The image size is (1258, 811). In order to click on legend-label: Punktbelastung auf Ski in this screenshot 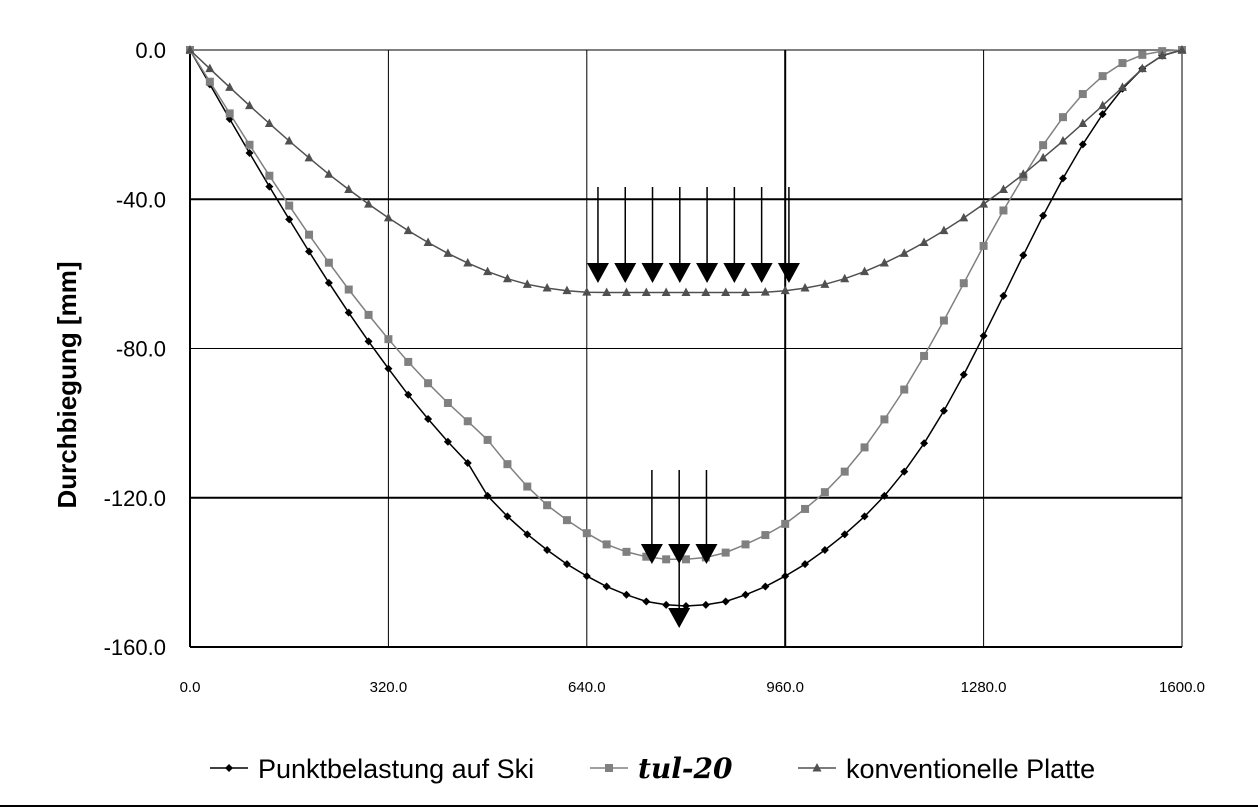, I will do `click(396, 769)`.